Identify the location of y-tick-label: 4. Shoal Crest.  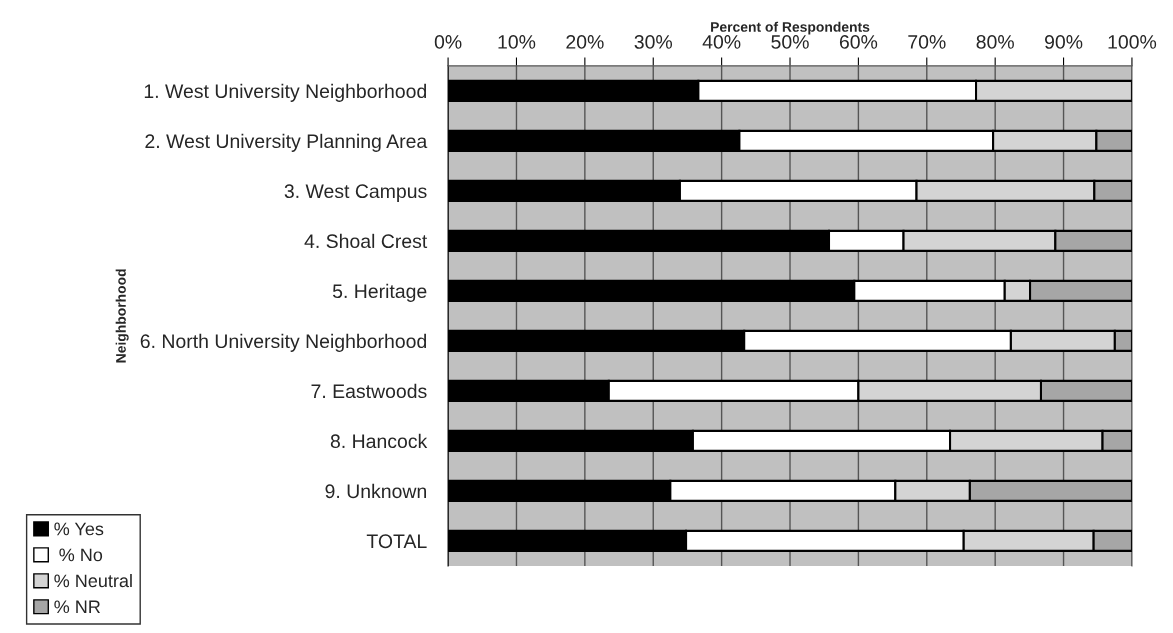
(366, 241).